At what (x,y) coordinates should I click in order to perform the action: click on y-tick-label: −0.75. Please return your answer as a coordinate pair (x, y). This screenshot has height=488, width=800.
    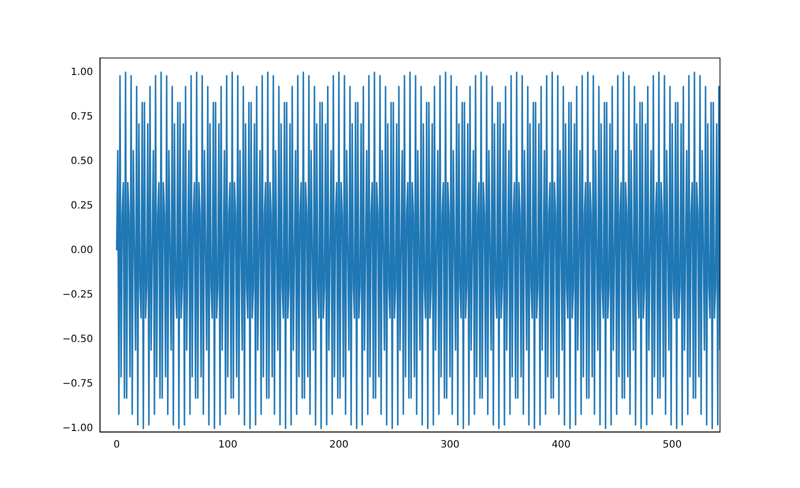
    Looking at the image, I should click on (77, 384).